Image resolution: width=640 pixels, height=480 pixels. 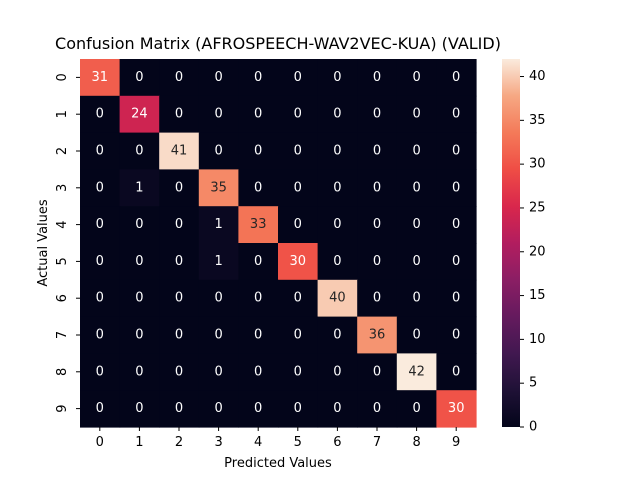 What do you see at coordinates (533, 427) in the screenshot?
I see `colorbar-tick-label: 0` at bounding box center [533, 427].